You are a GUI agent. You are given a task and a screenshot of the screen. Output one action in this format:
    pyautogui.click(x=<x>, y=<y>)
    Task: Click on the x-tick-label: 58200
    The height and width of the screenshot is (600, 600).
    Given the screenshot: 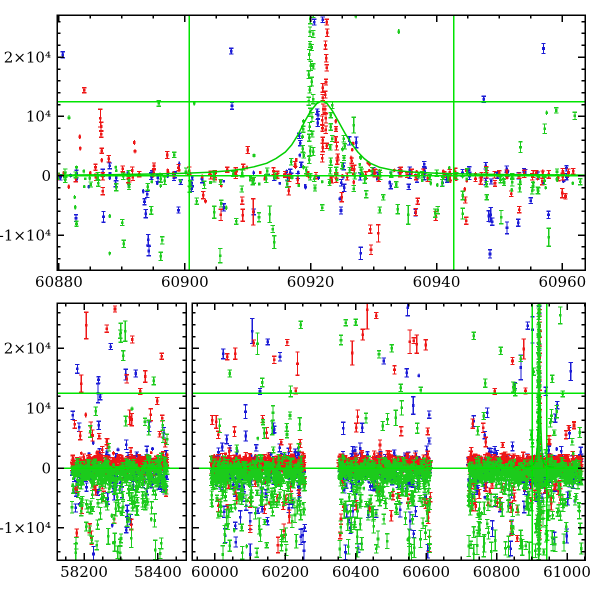 What is the action you would take?
    pyautogui.click(x=84, y=572)
    